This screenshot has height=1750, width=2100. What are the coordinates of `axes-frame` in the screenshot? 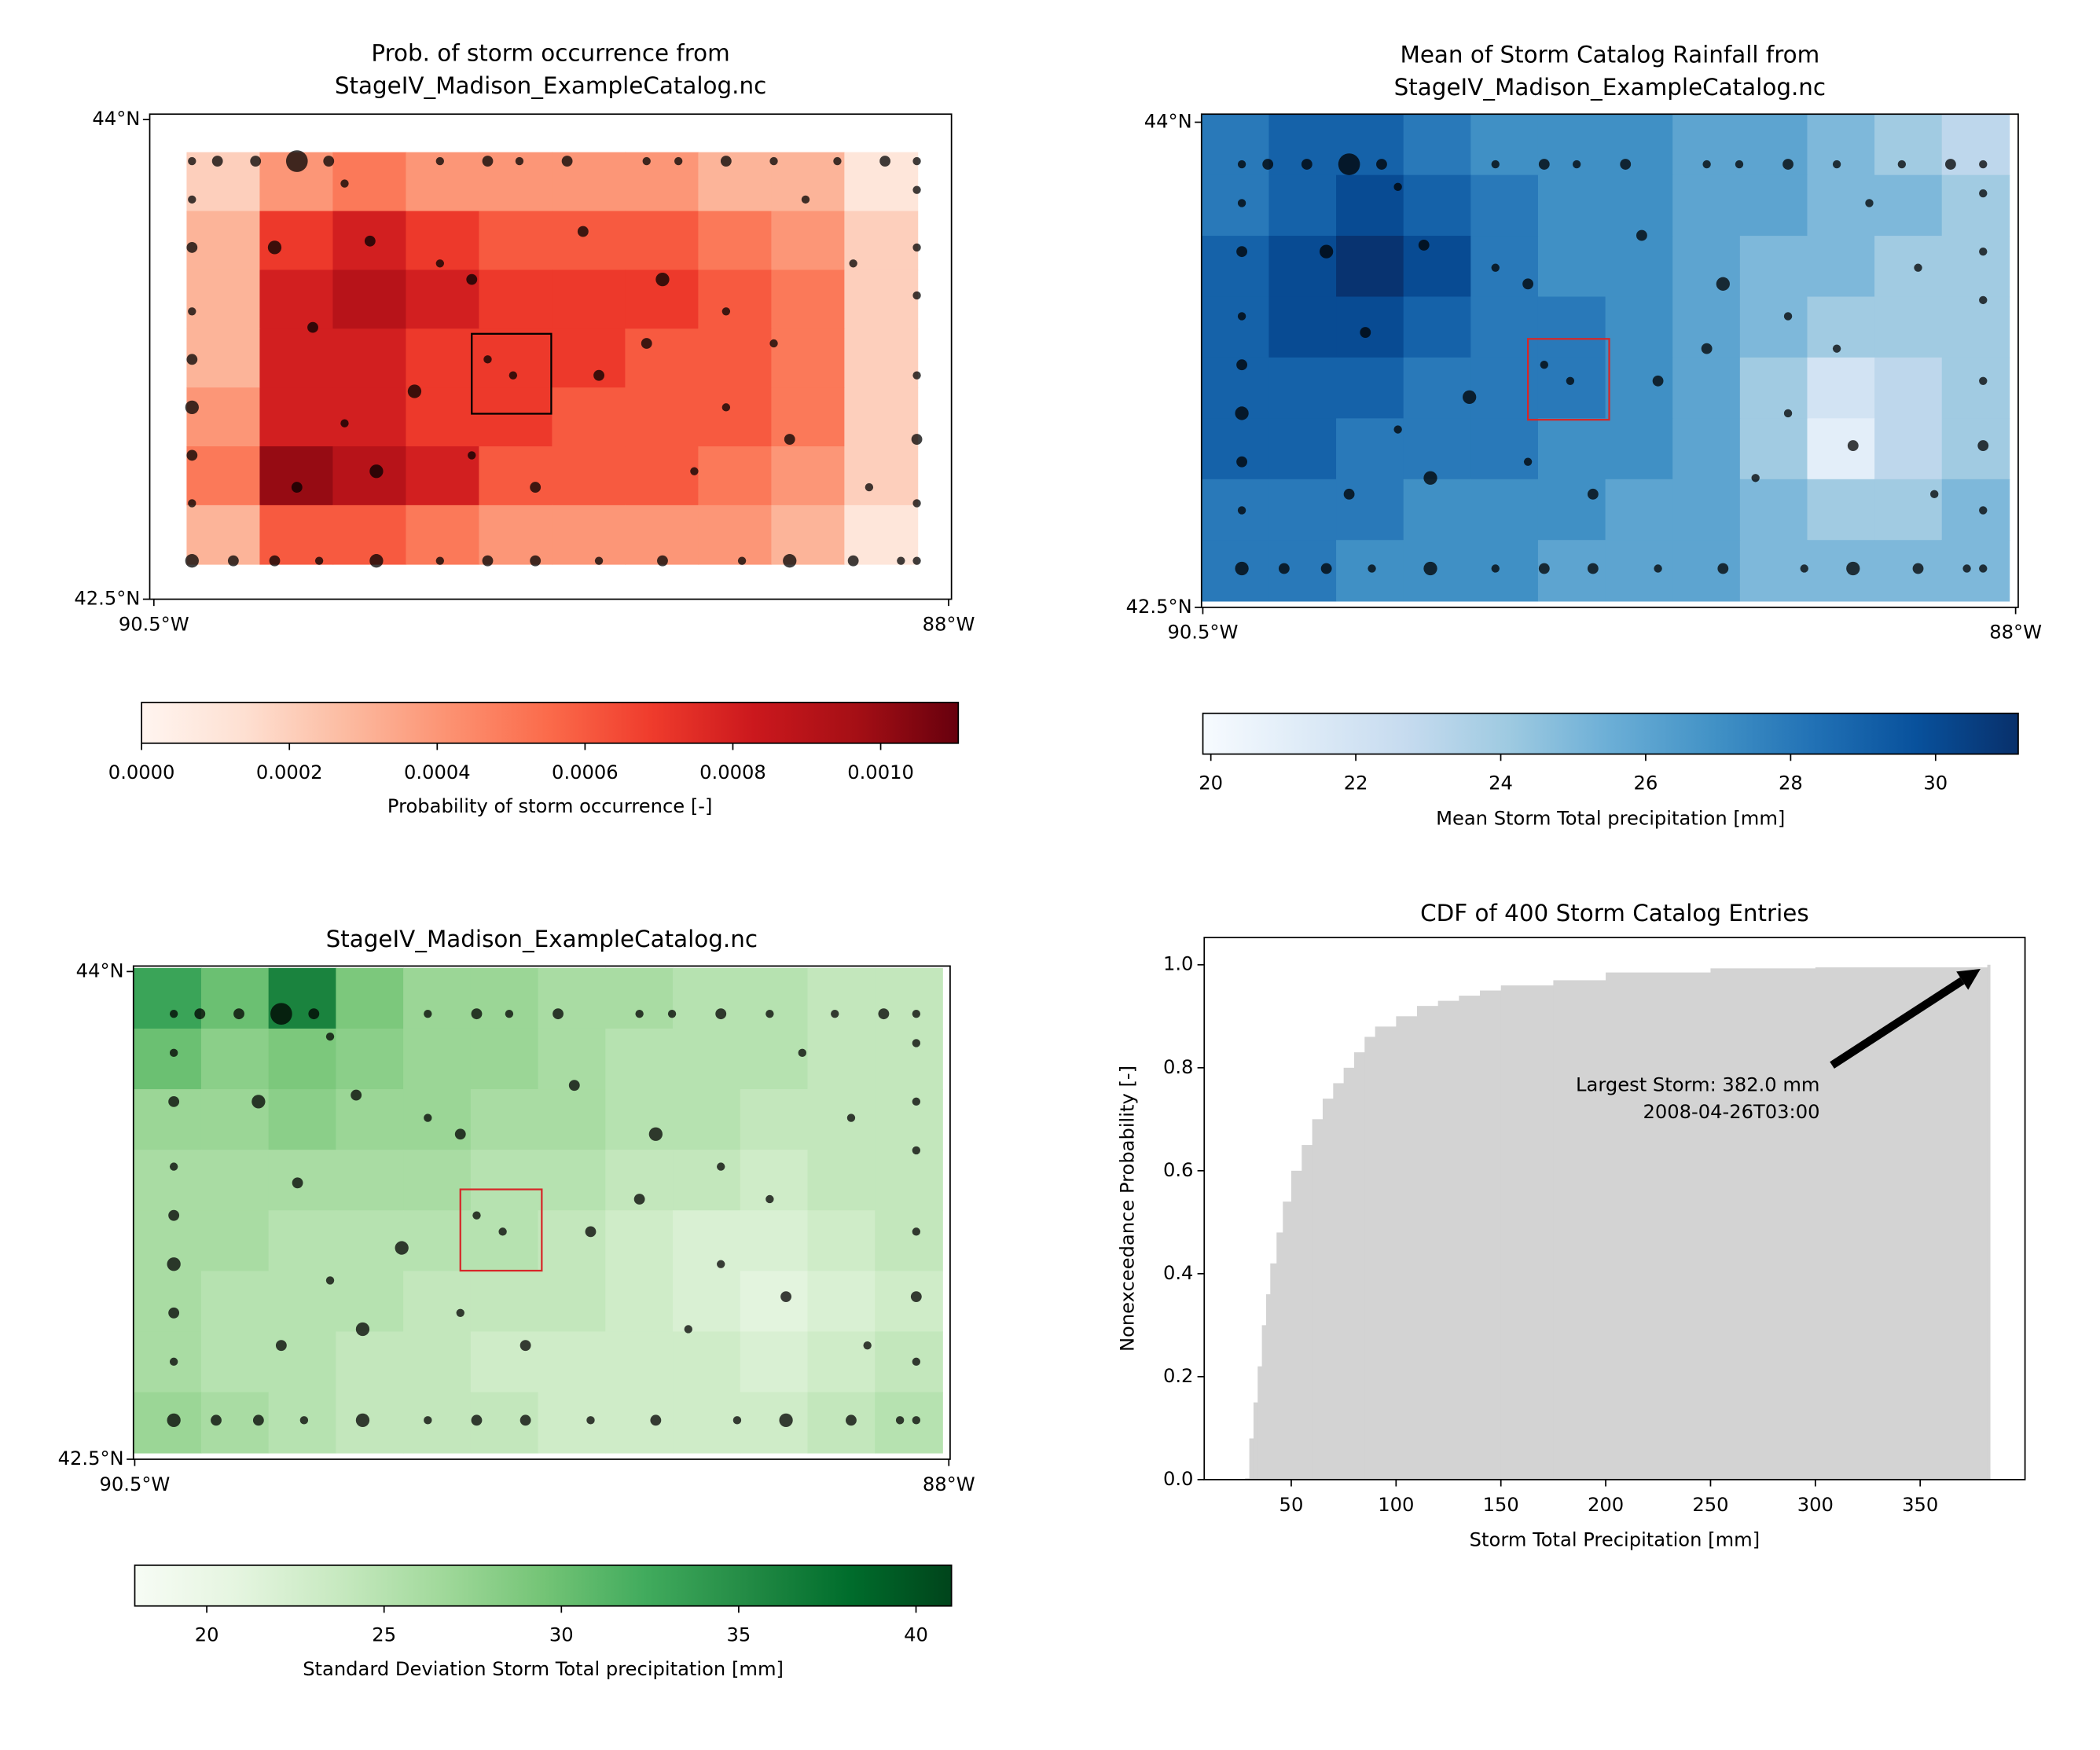 It's located at (551, 356).